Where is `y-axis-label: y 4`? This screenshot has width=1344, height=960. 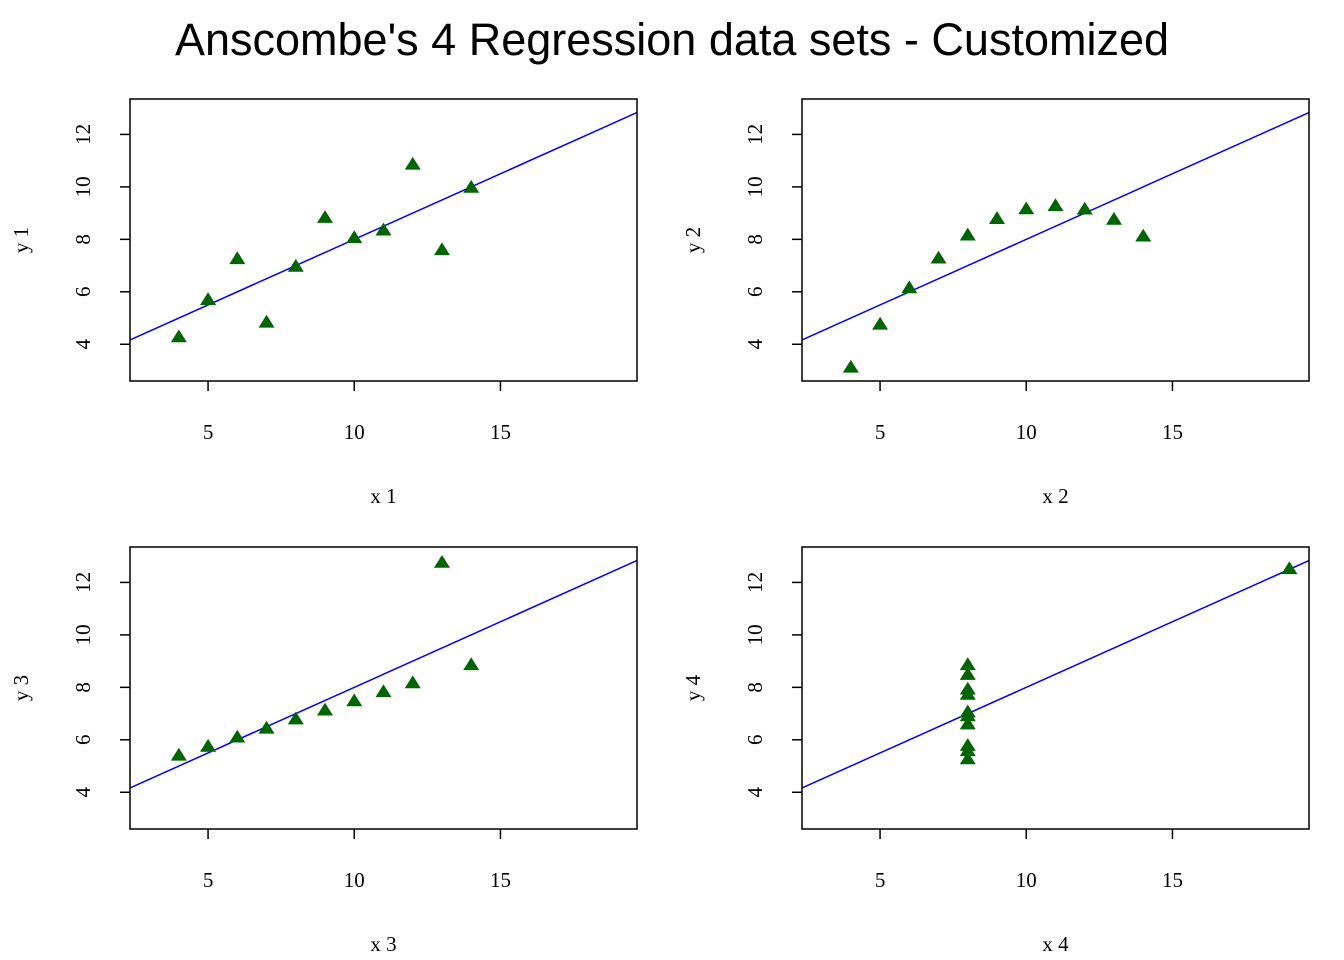 y-axis-label: y 4 is located at coordinates (693, 687).